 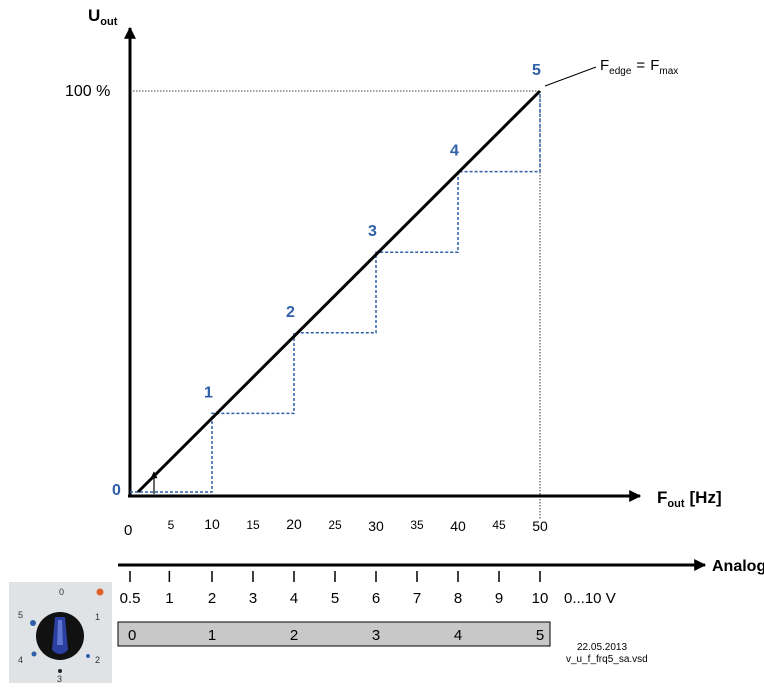 What do you see at coordinates (358, 525) in the screenshot?
I see `x-axis-ticks: 5 10 15 20 25 30 35 40 45 50` at bounding box center [358, 525].